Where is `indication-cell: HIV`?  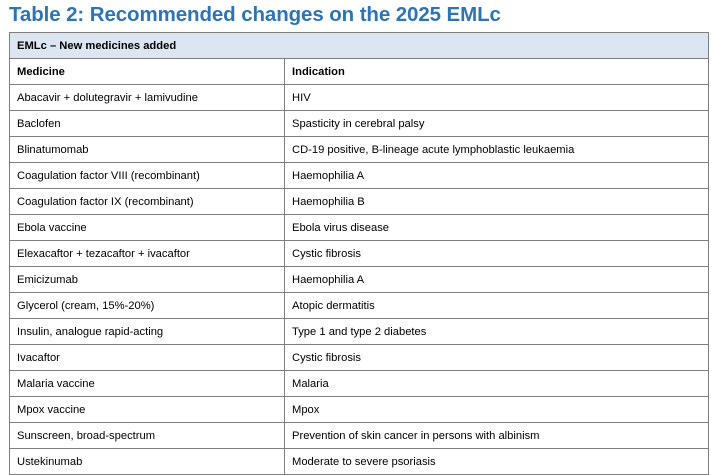 indication-cell: HIV is located at coordinates (496, 97).